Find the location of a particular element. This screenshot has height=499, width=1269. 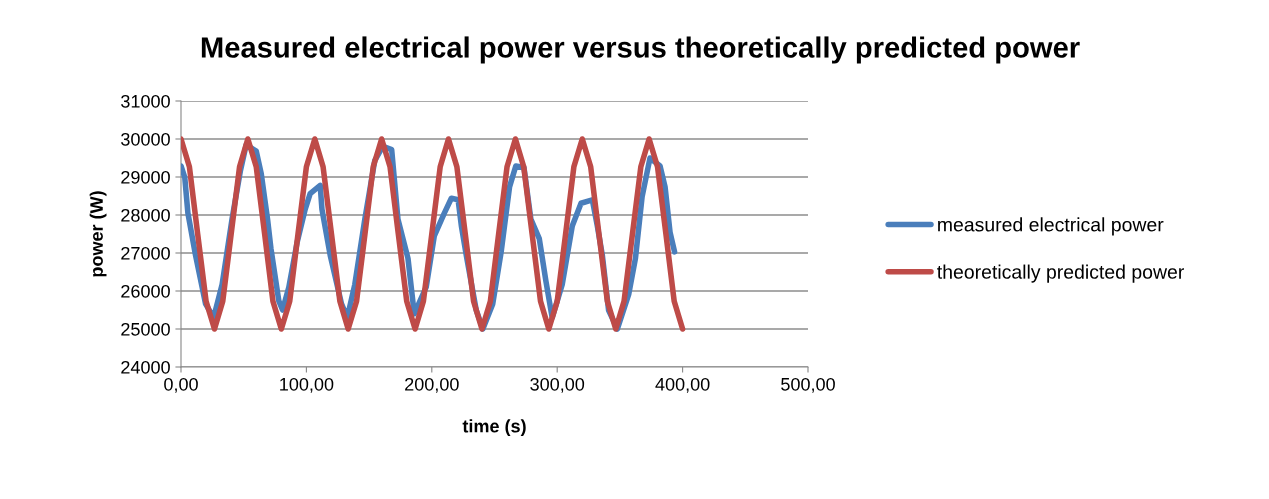

y-tick-label: 27000 is located at coordinates (145, 253).